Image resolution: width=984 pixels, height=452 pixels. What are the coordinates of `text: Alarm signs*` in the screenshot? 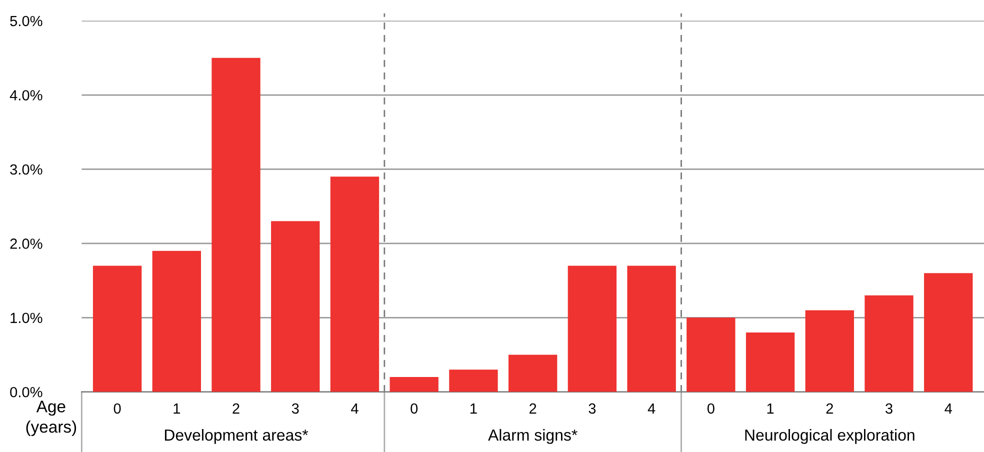 It's located at (533, 436).